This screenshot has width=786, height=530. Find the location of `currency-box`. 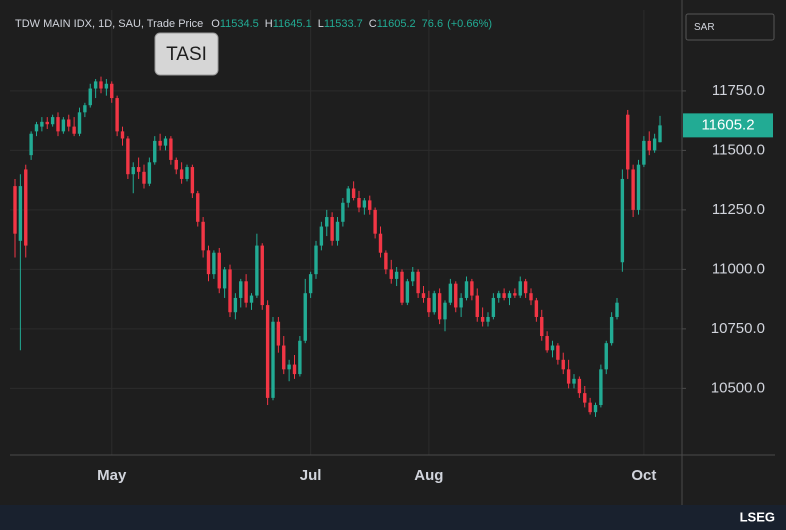

currency-box is located at coordinates (730, 27).